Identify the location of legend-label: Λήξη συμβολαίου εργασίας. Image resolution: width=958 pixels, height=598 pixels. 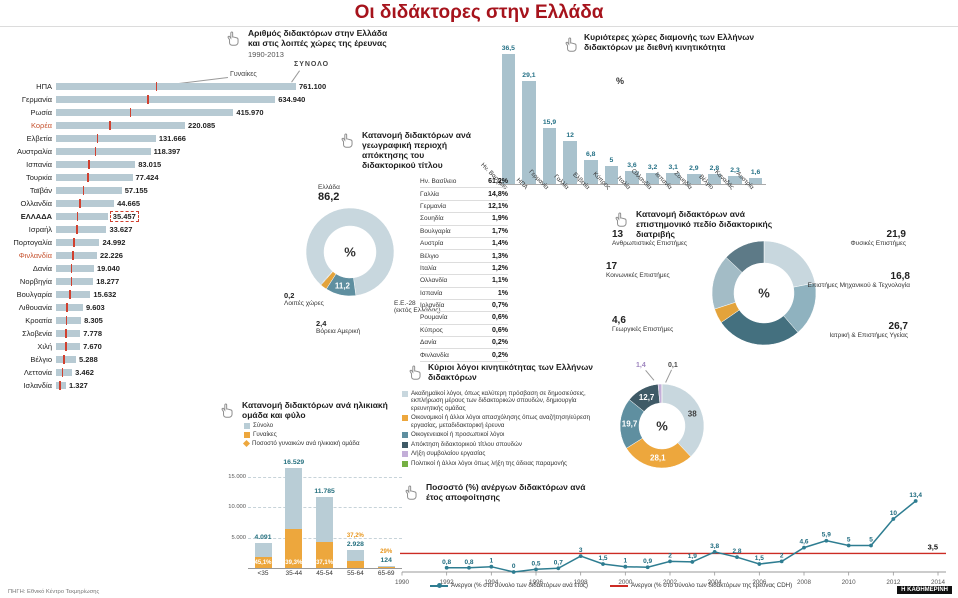
(448, 454).